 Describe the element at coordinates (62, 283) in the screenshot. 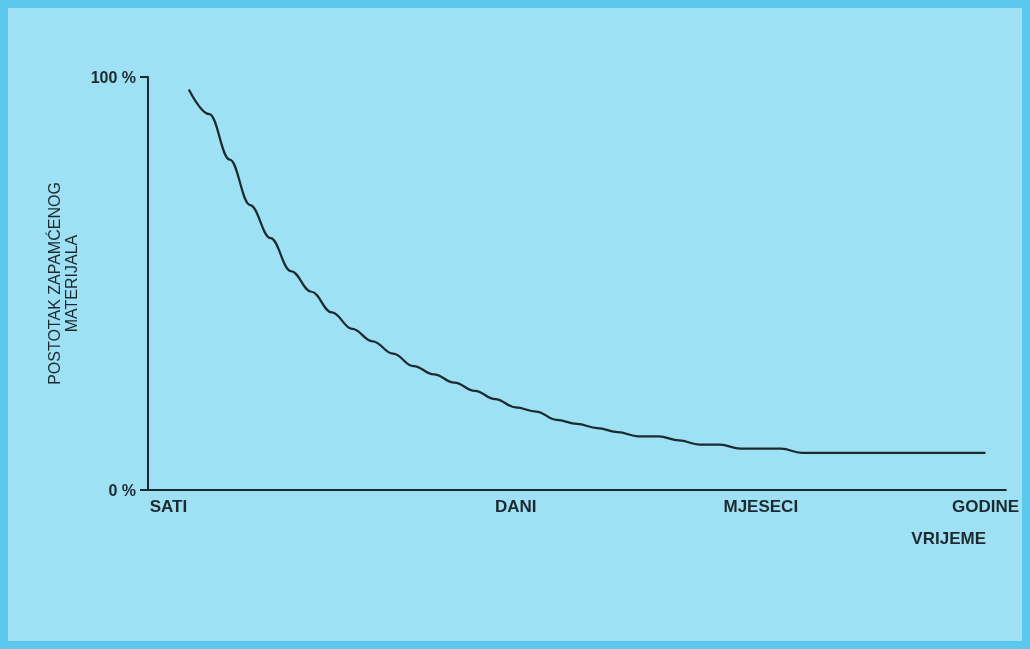

I see `y-axis-title: POSTOTAK ZAPAMĆENOG MATERIJALA` at that location.